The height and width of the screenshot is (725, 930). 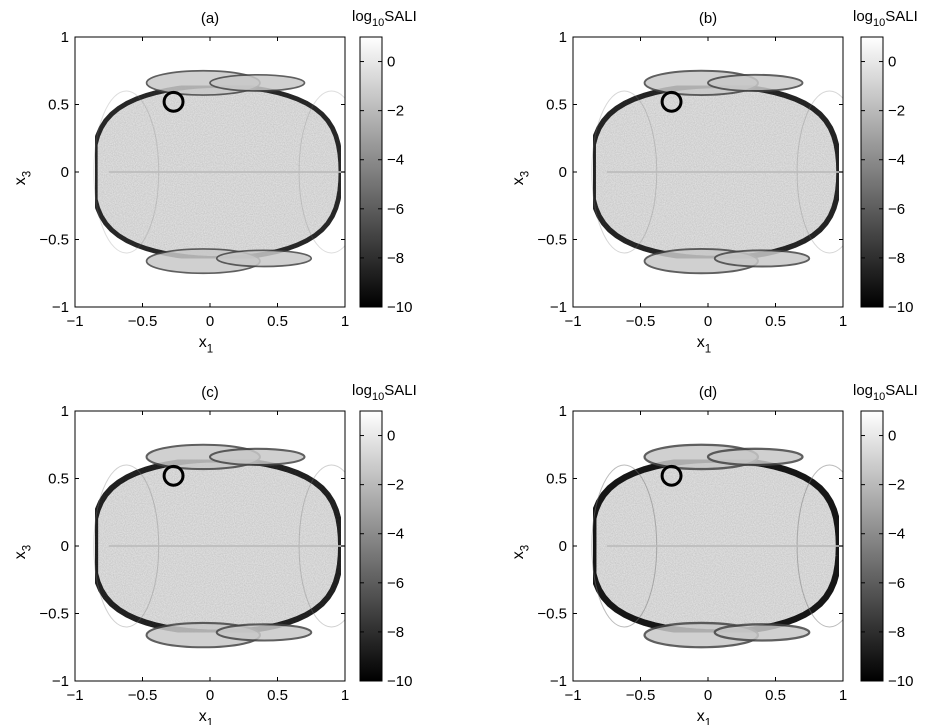 I want to click on panel-title: (a), so click(x=210, y=18).